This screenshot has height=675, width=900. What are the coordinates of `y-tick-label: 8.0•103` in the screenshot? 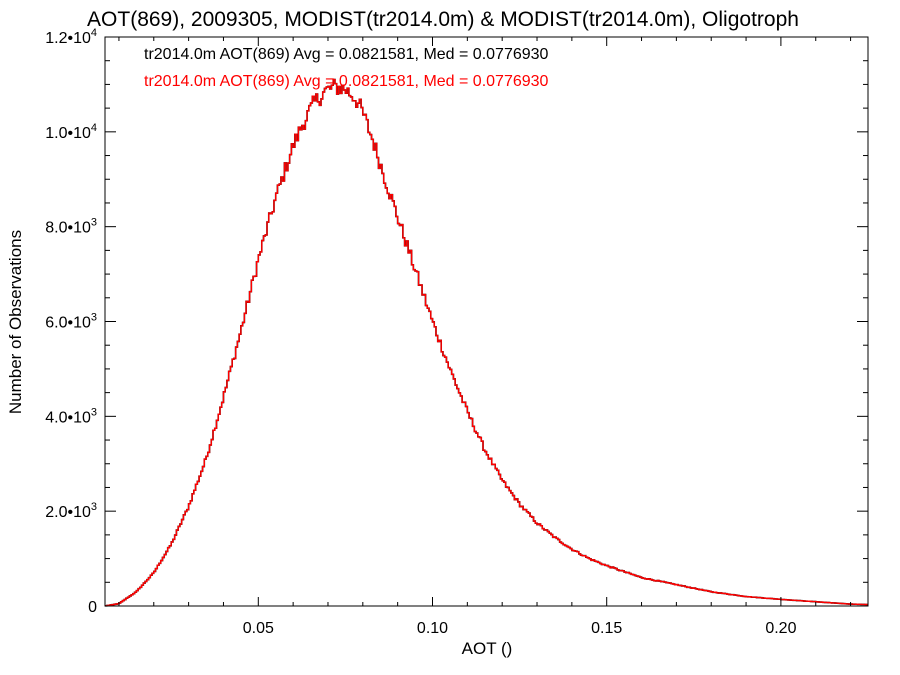 It's located at (71, 227).